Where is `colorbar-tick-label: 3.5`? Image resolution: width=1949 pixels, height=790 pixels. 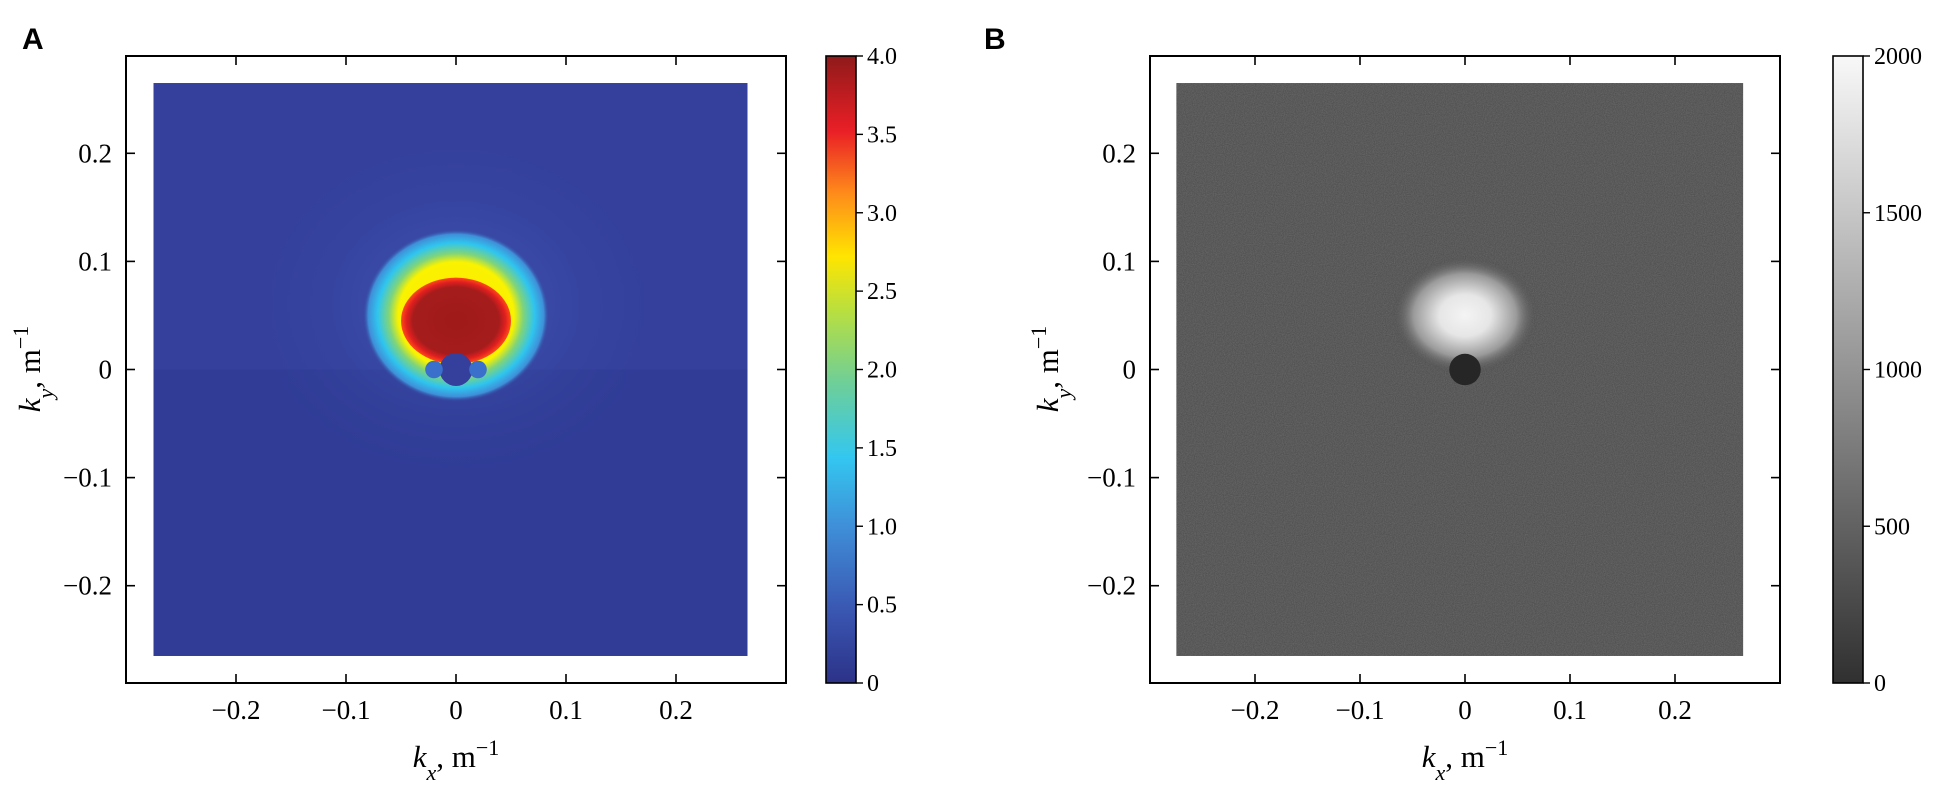
colorbar-tick-label: 3.5 is located at coordinates (882, 135).